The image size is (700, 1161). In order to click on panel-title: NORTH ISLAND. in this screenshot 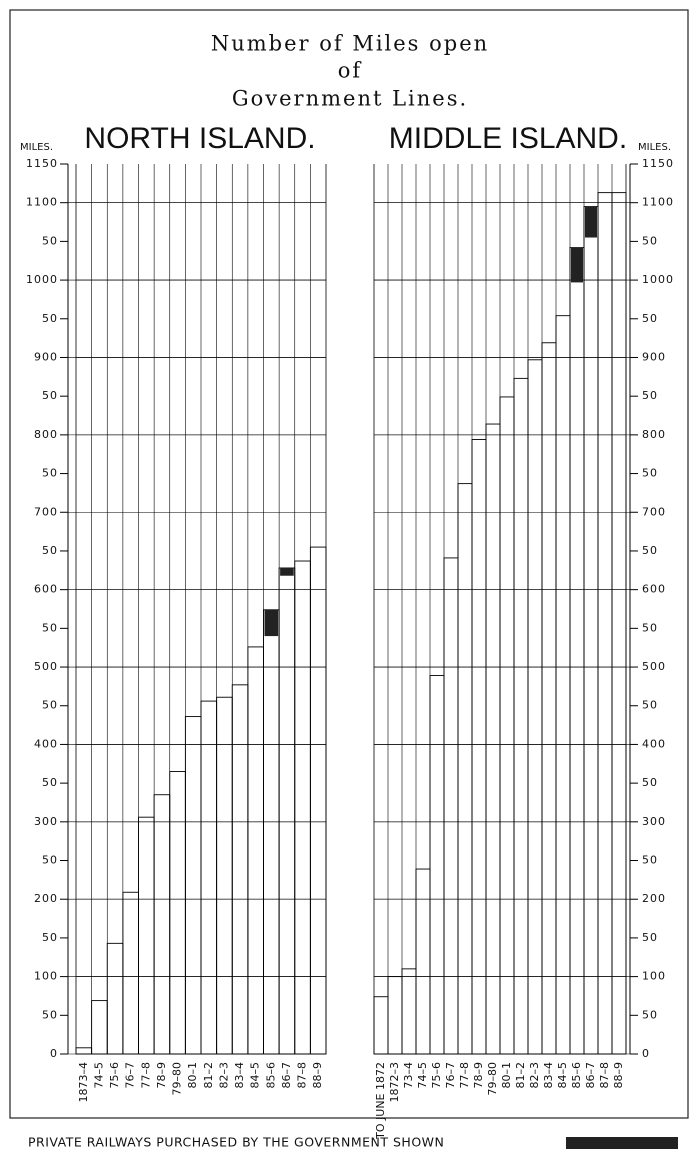, I will do `click(199, 138)`.